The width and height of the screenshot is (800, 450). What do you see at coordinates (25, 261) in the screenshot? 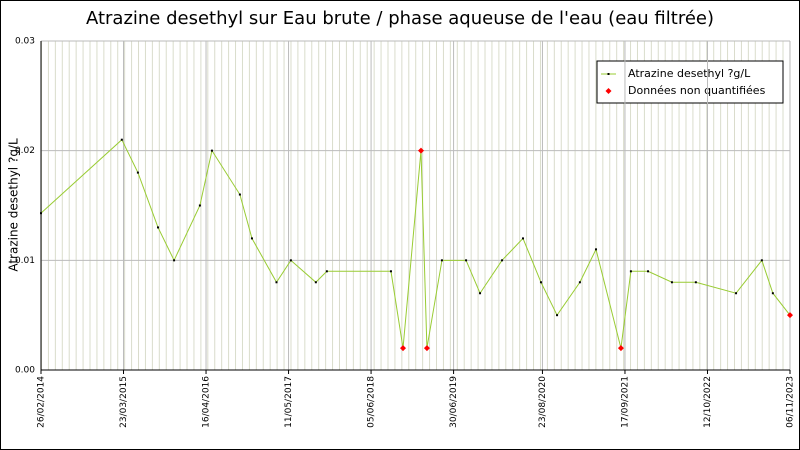
I see `y-tick-label: 0.01` at bounding box center [25, 261].